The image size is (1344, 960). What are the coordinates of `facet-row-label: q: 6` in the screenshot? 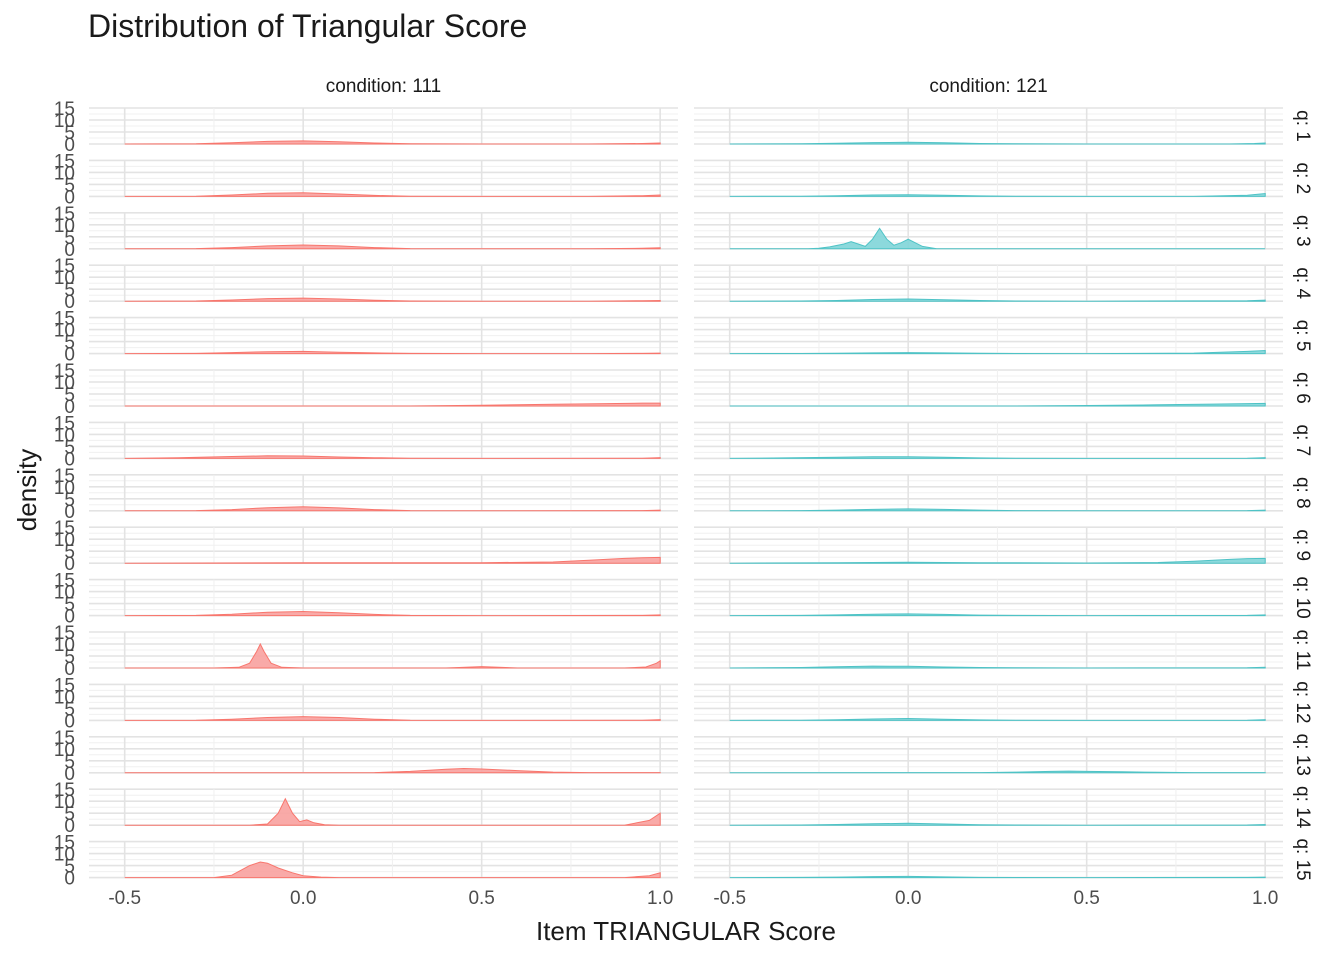 It's located at (1302, 388).